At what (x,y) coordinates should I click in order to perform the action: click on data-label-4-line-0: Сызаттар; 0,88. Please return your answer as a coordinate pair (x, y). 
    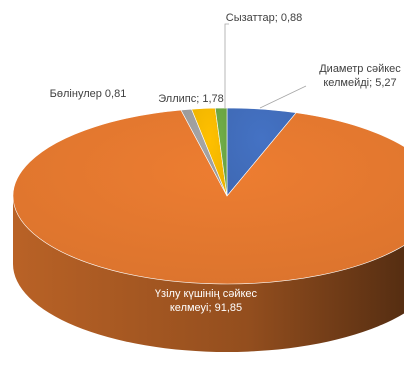
    Looking at the image, I should click on (264, 18).